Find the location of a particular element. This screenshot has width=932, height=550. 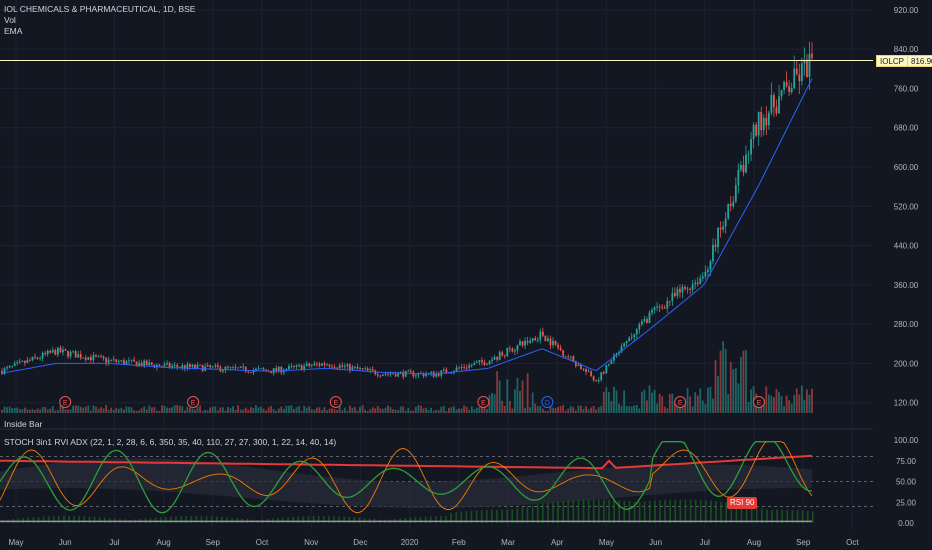

time-tick-label: Mar is located at coordinates (508, 542).